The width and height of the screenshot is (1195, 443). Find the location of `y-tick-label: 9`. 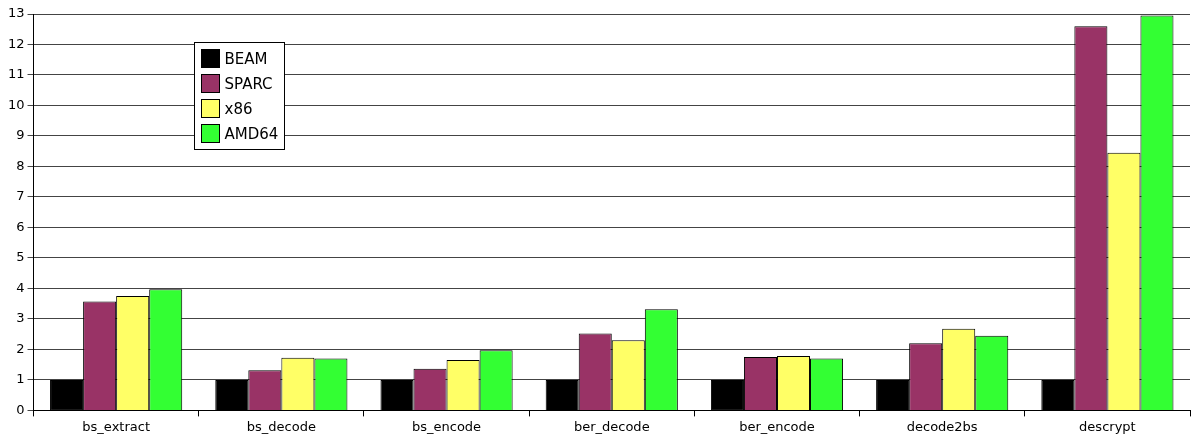

y-tick-label: 9 is located at coordinates (20, 135).